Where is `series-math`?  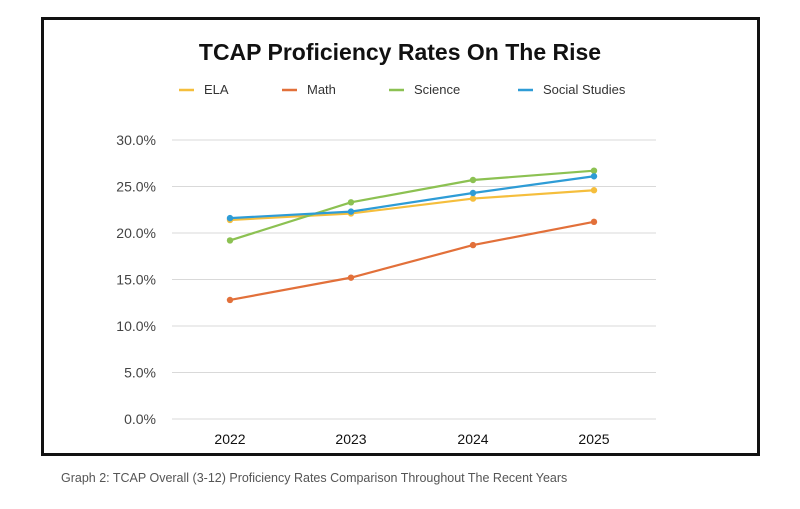 series-math is located at coordinates (412, 261).